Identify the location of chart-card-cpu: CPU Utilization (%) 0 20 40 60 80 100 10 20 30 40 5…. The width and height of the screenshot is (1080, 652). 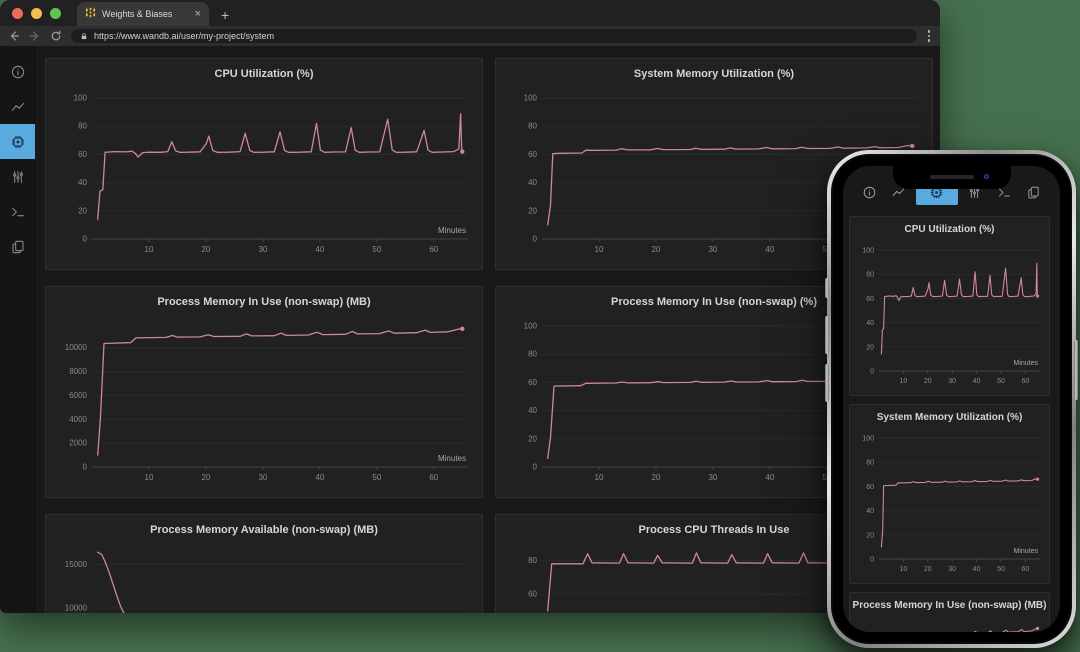
(264, 164).